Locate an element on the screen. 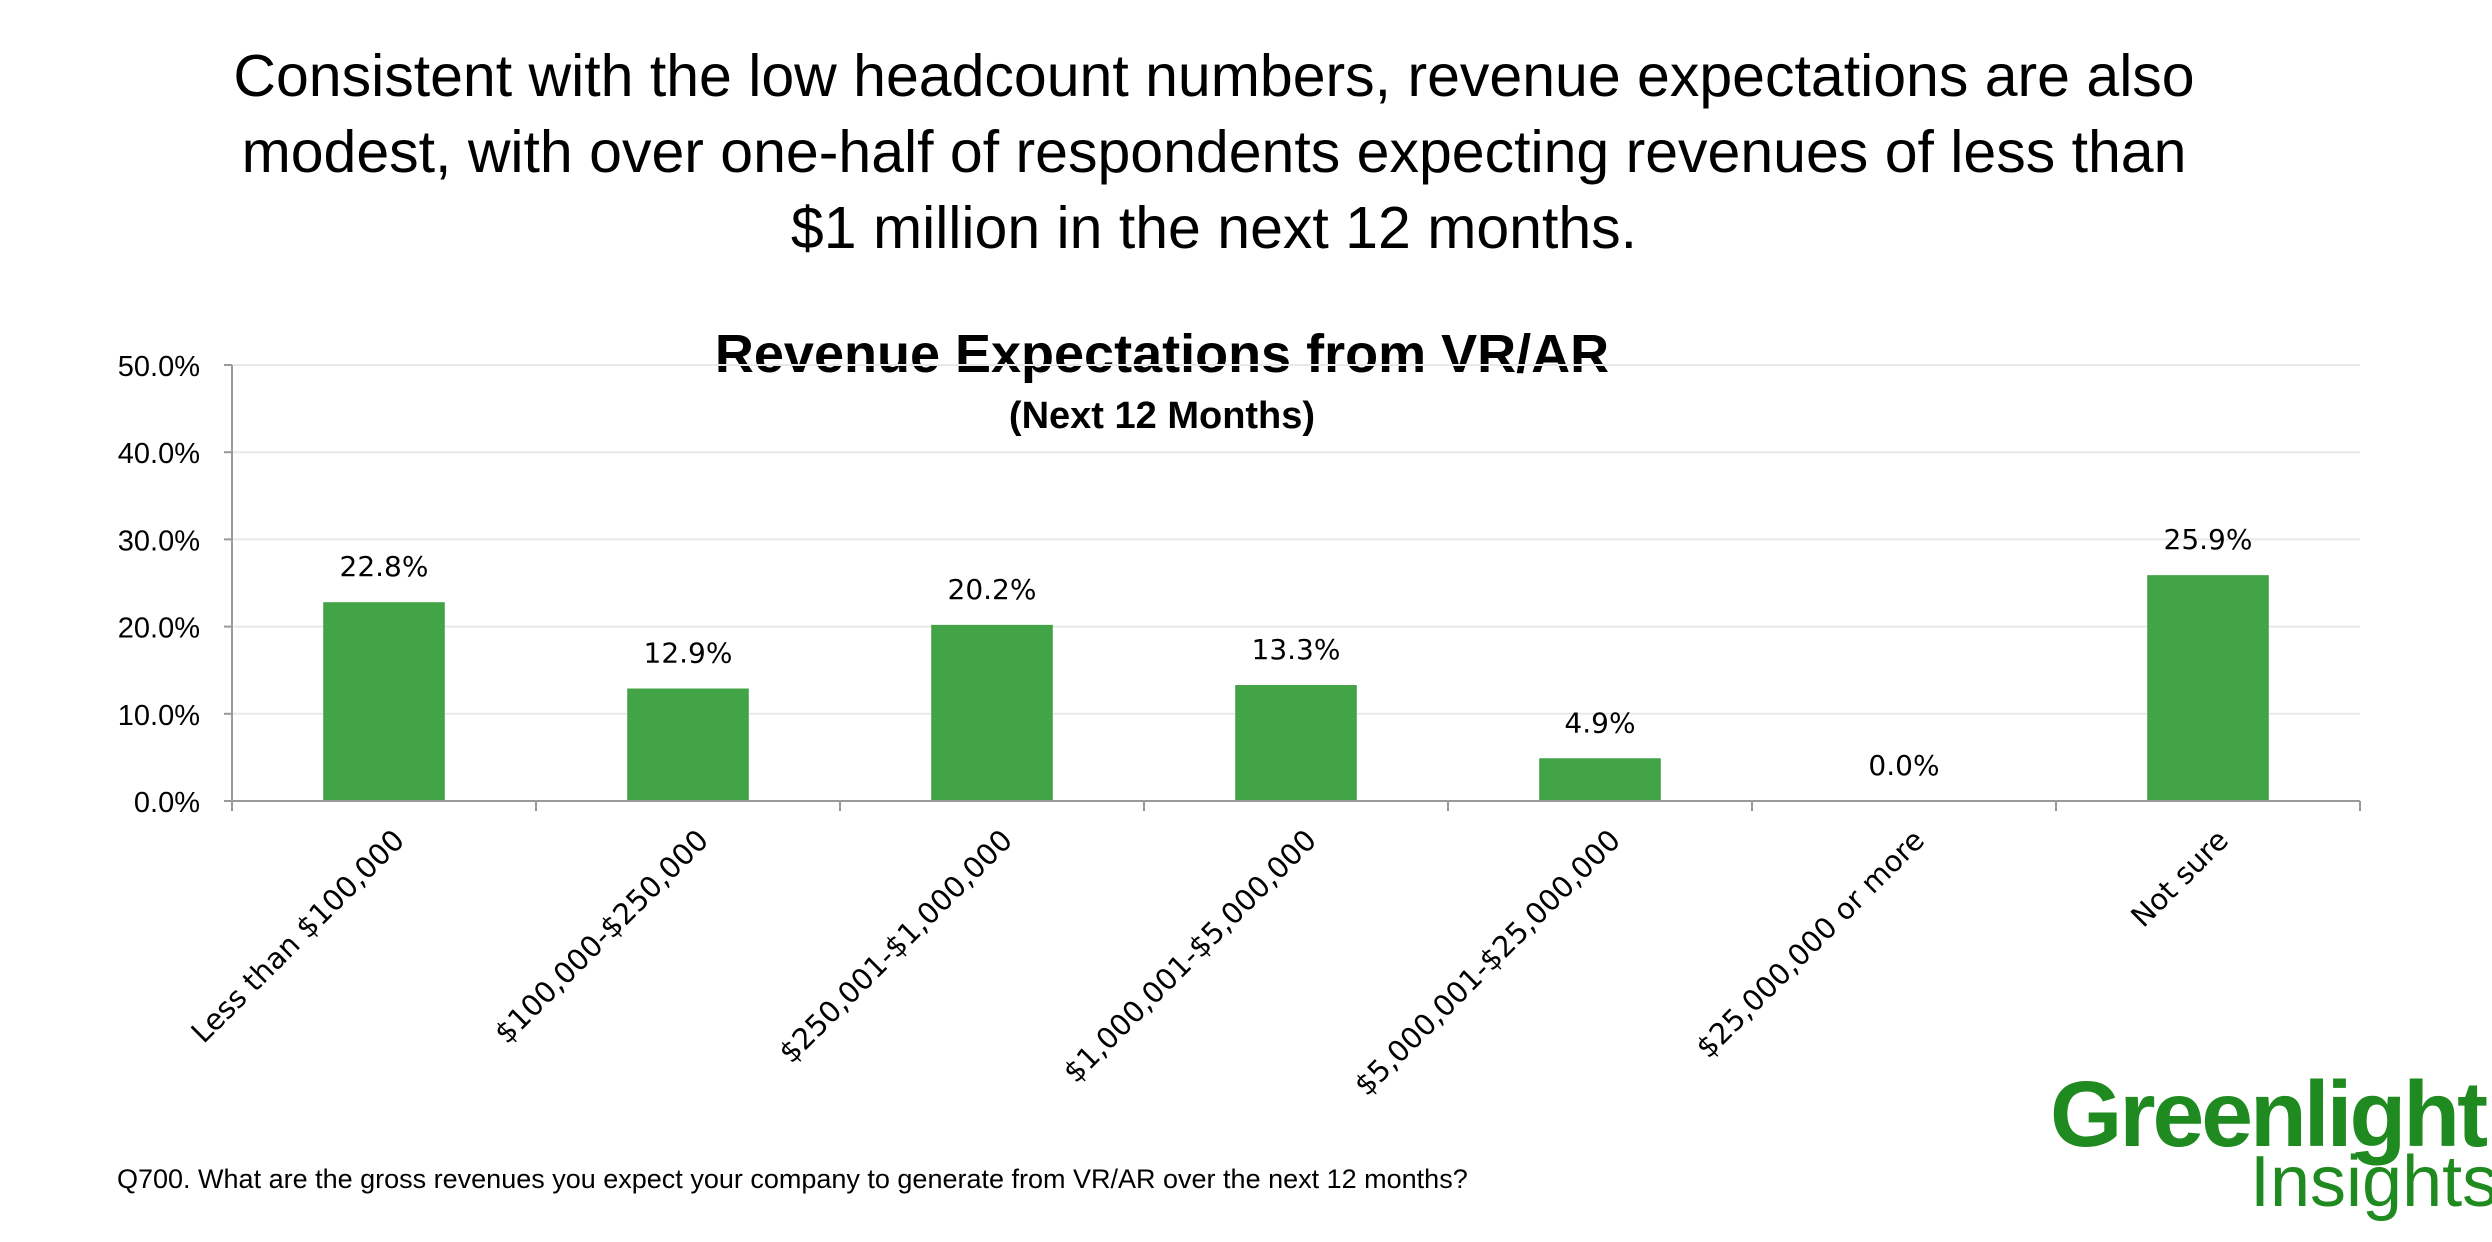 The image size is (2492, 1242). bar-value-label: 13.3% is located at coordinates (1296, 649).